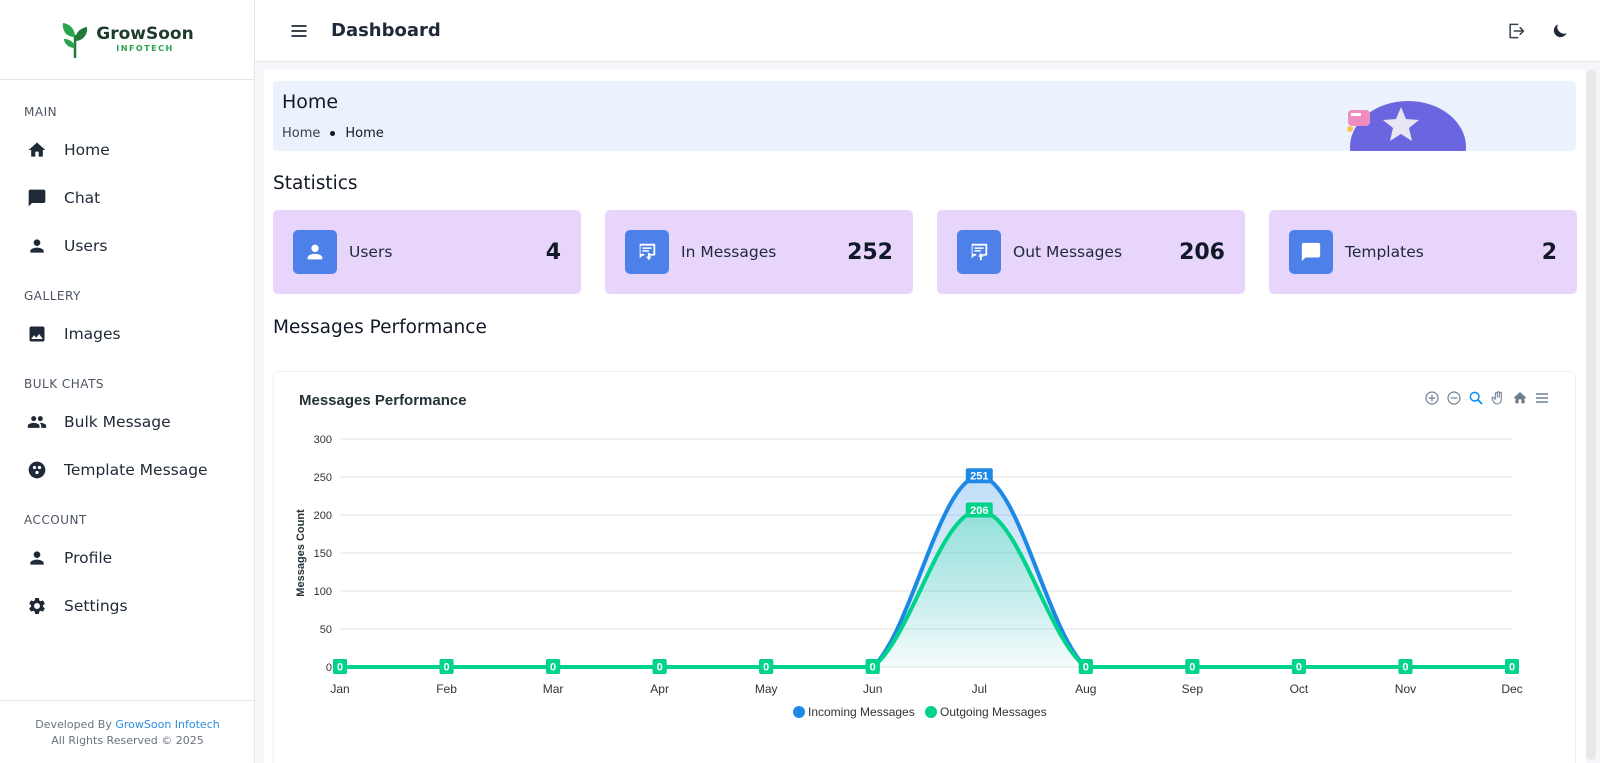  Describe the element at coordinates (1542, 398) in the screenshot. I see `menu-icon` at that location.